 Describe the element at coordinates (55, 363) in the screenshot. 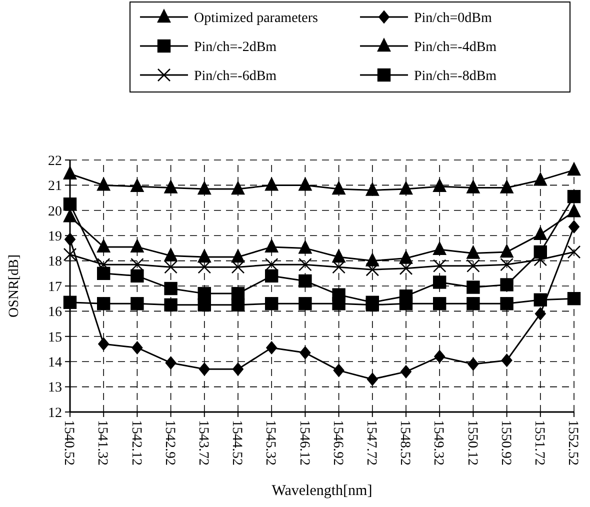

I see `y-tick-label: 14` at that location.